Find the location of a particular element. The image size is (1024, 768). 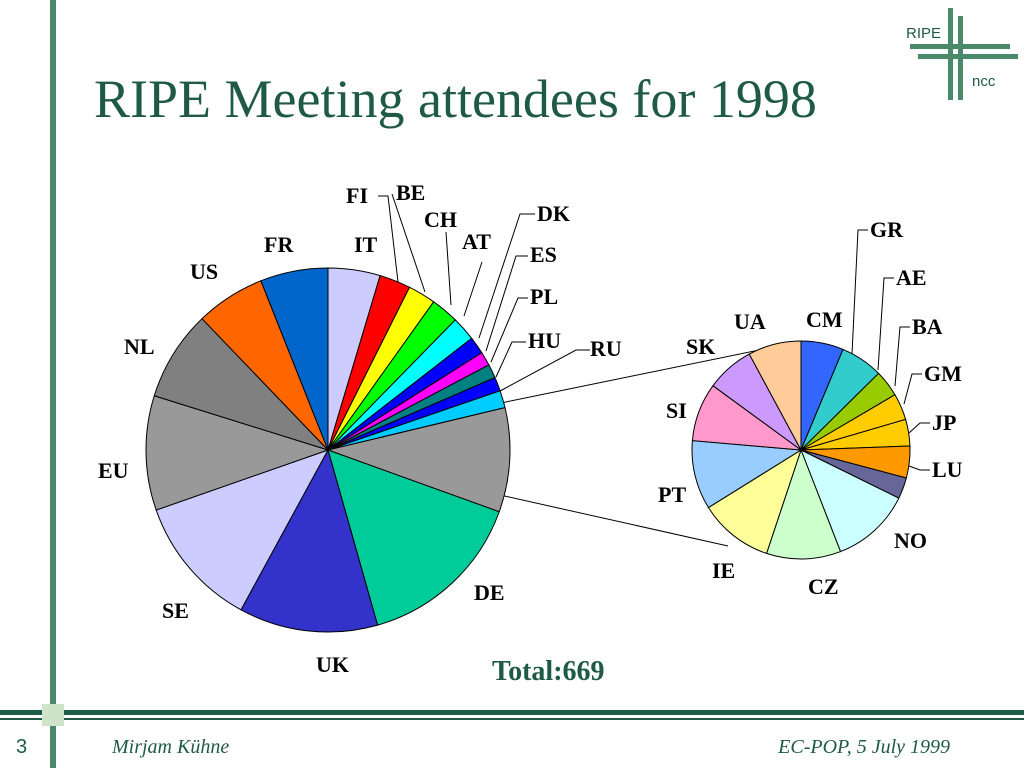

label-fr: FR is located at coordinates (279, 244).